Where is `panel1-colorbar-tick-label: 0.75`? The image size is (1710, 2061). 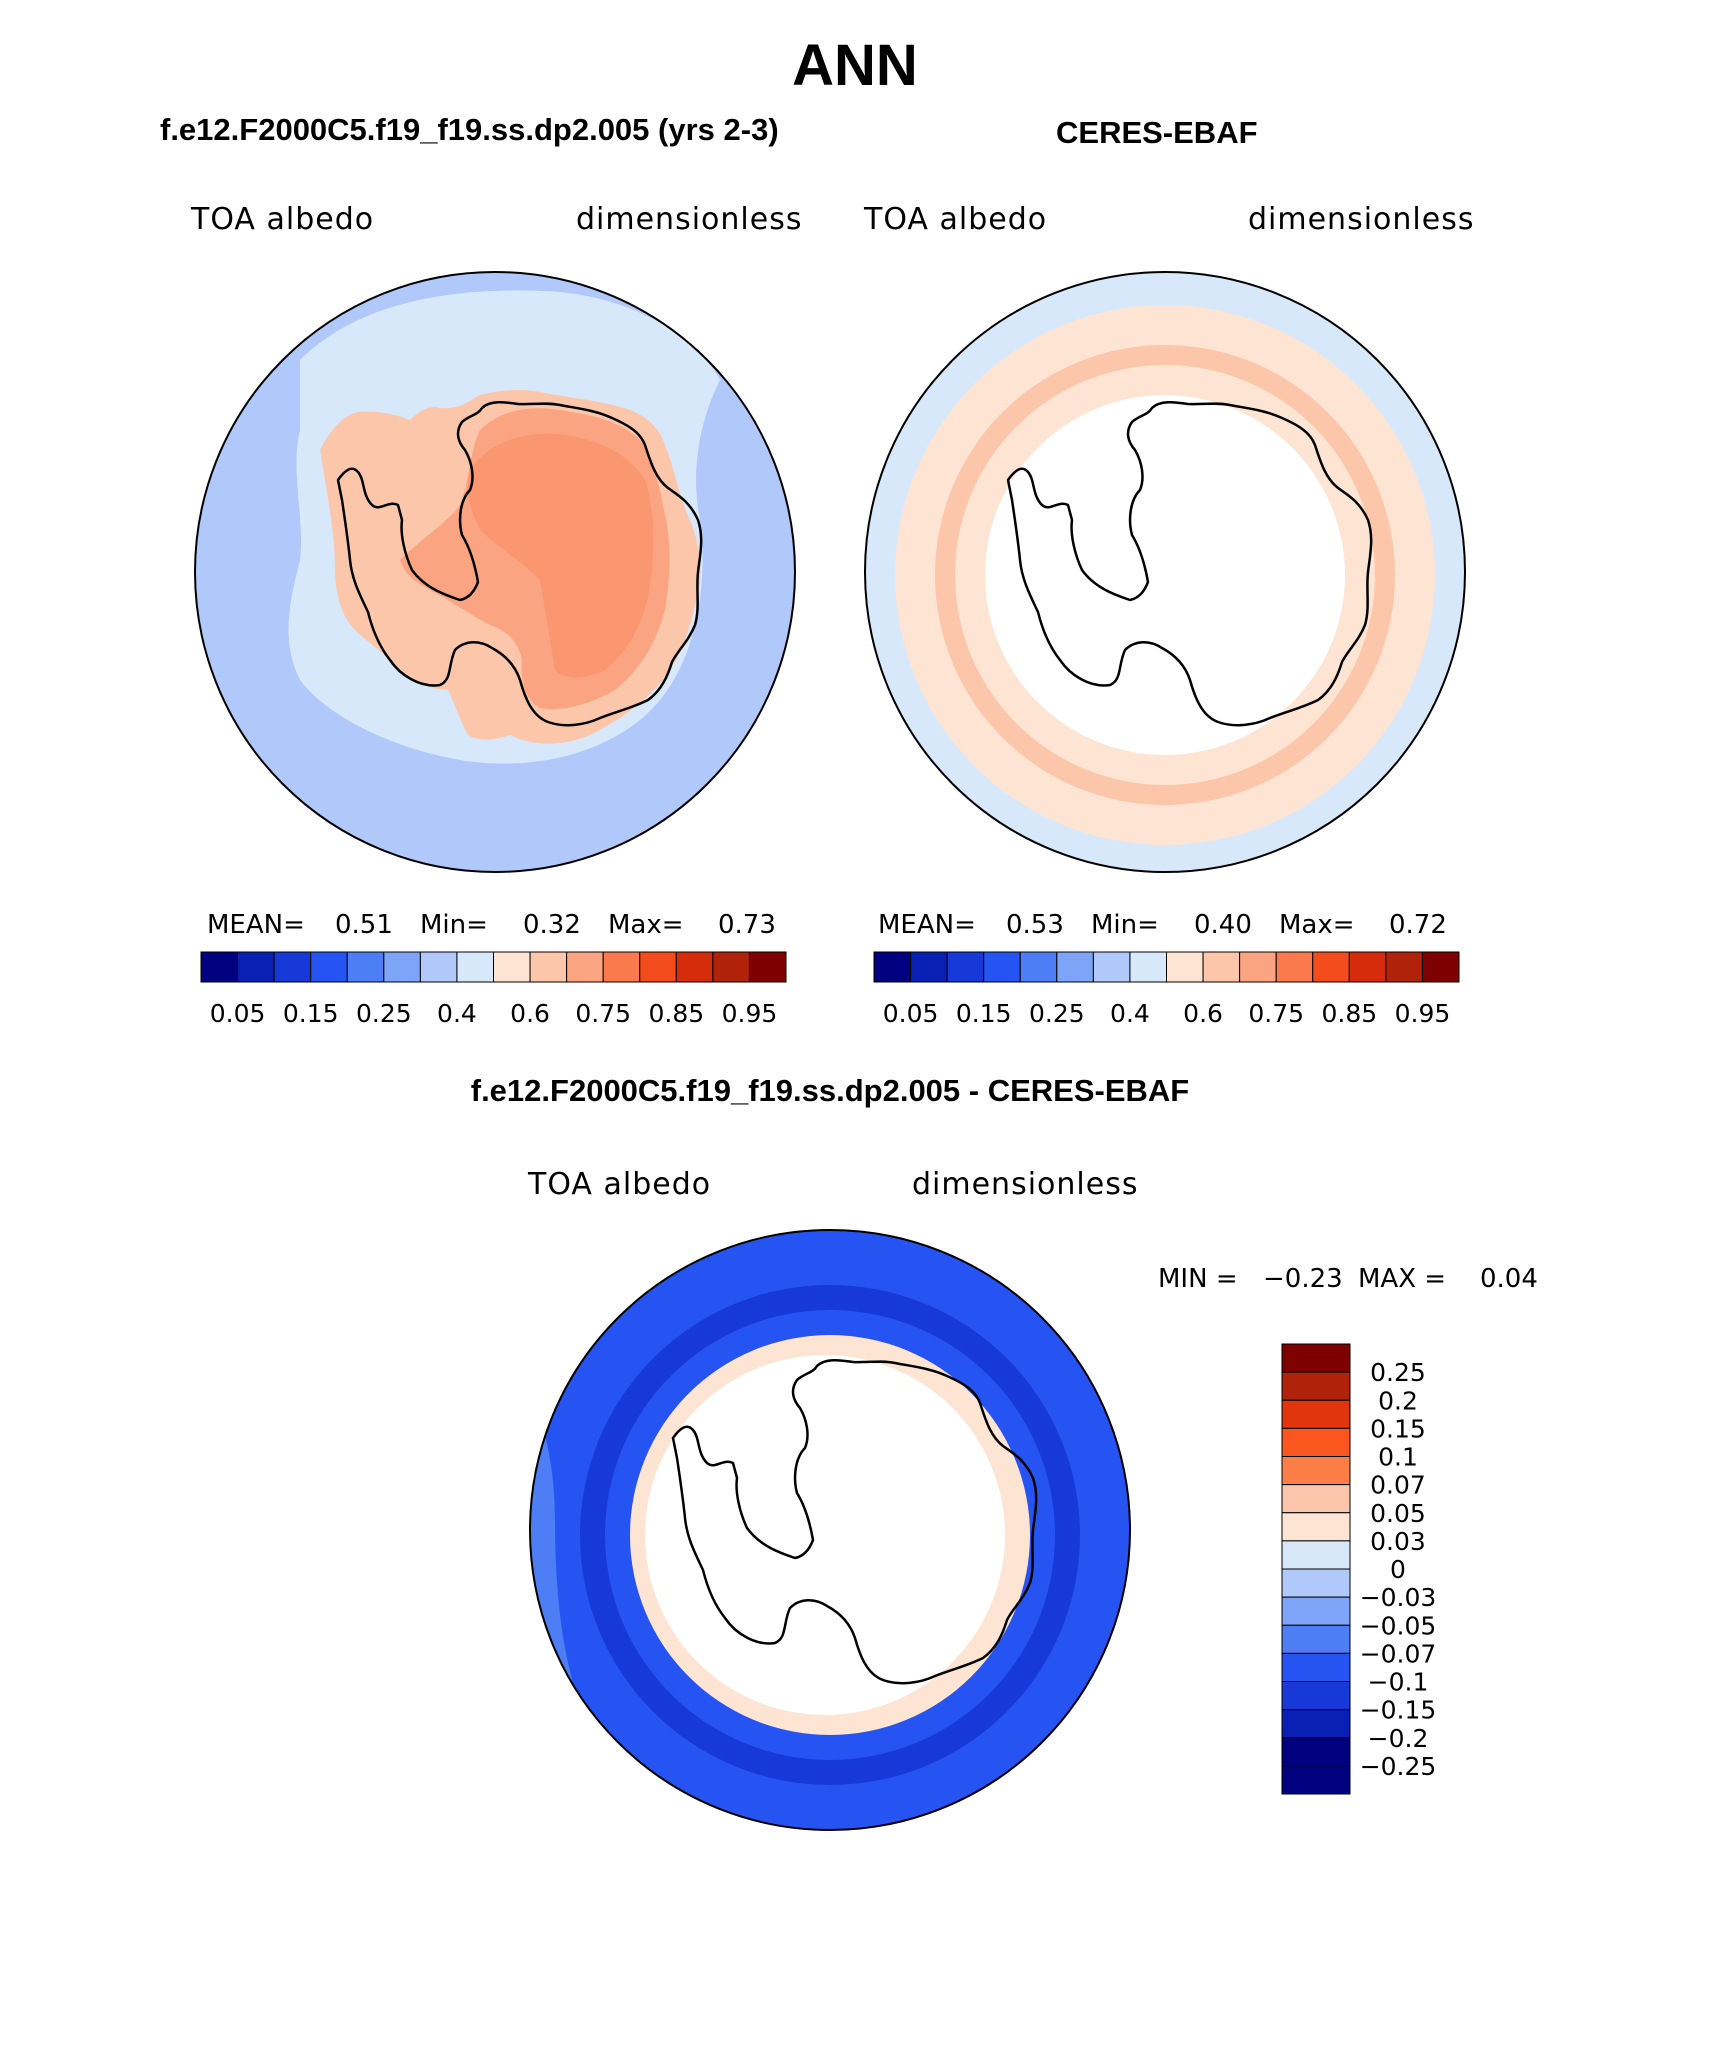
panel1-colorbar-tick-label: 0.75 is located at coordinates (603, 1013).